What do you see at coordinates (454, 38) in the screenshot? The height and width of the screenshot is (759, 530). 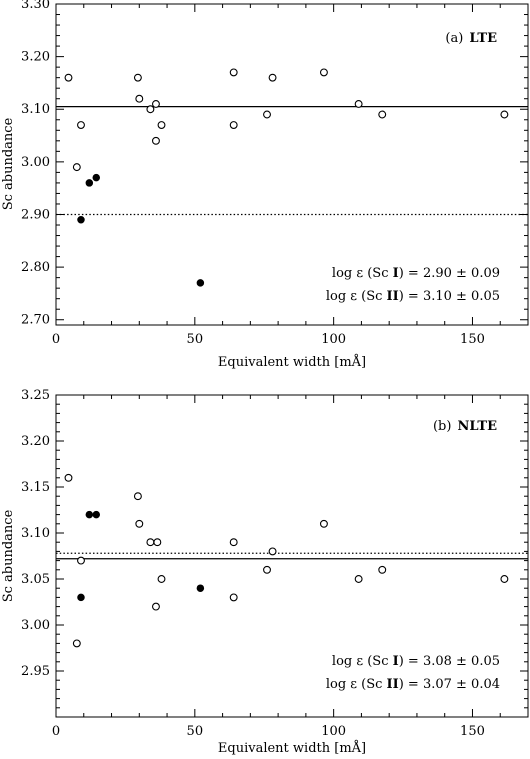 I see `panel-letter: (a)` at bounding box center [454, 38].